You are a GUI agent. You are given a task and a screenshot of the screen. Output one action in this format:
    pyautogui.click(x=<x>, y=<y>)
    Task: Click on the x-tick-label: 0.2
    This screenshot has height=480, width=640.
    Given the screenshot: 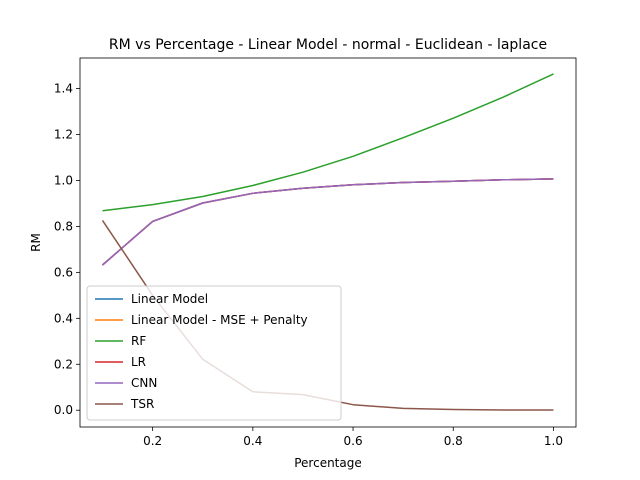 What is the action you would take?
    pyautogui.click(x=152, y=441)
    